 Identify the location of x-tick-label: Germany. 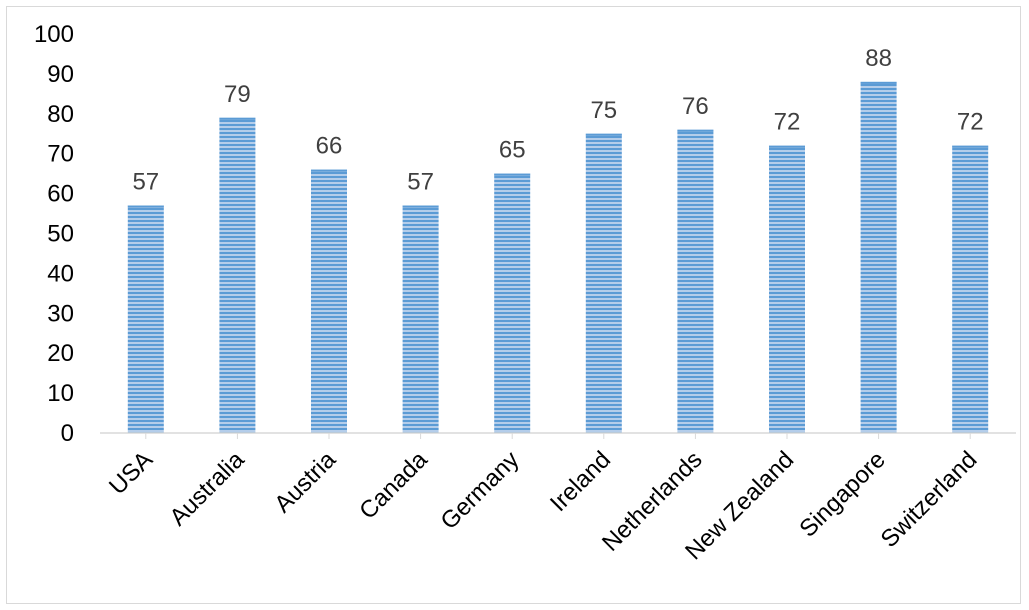
(480, 490).